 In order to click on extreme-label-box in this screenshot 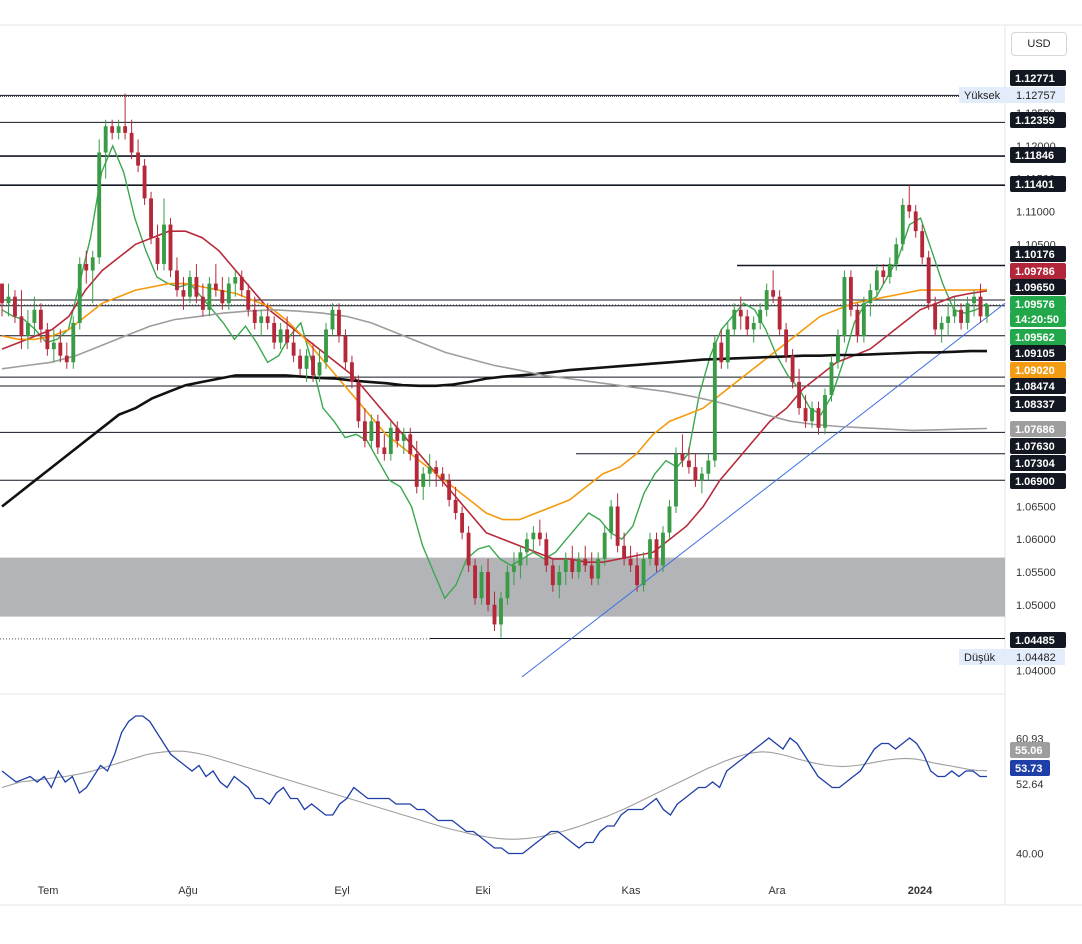, I will do `click(1012, 95)`.